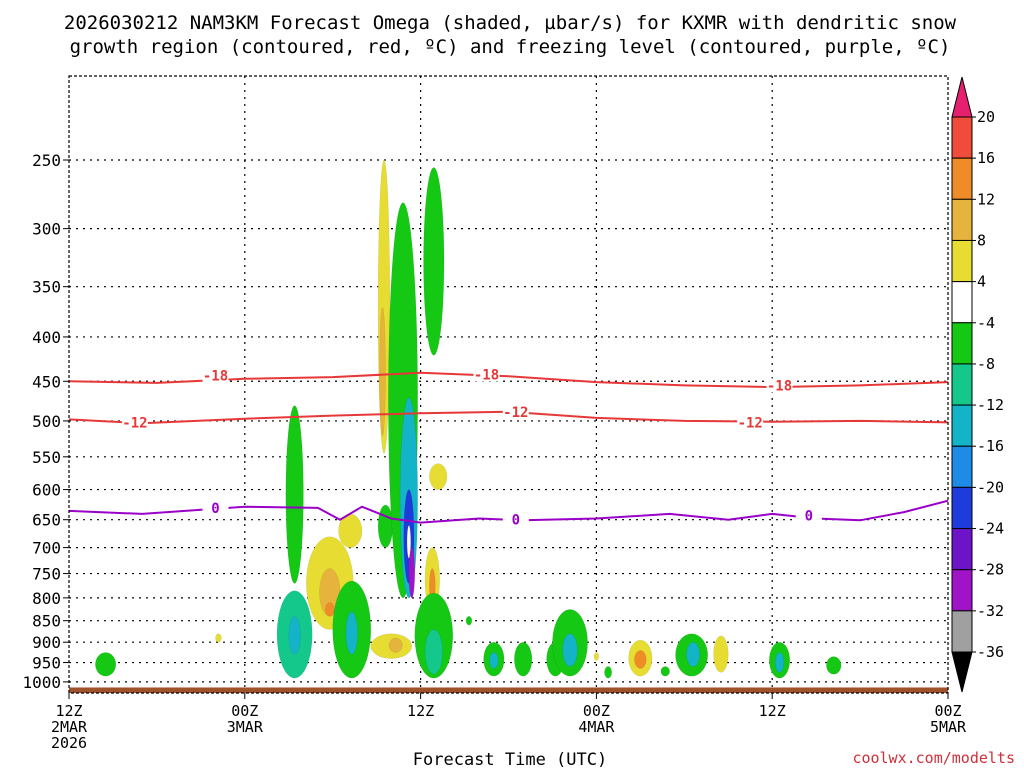 This screenshot has width=1024, height=768. I want to click on x-tick-label: 4MAR, so click(596, 727).